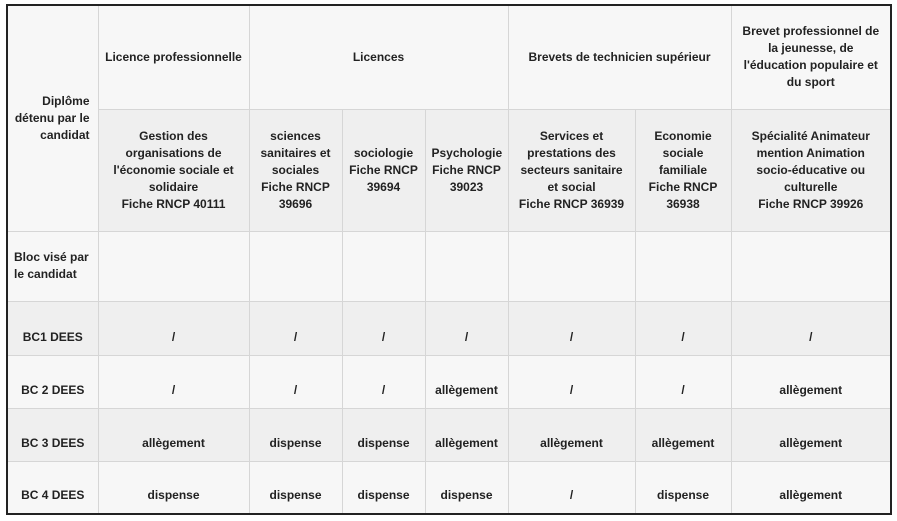 The image size is (897, 521). Describe the element at coordinates (52, 328) in the screenshot. I see `row-label: BC1 DEES` at that location.